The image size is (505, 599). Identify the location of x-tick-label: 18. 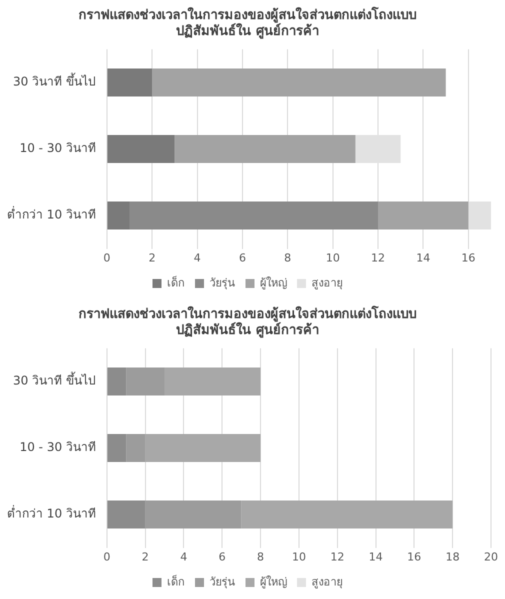
(453, 557).